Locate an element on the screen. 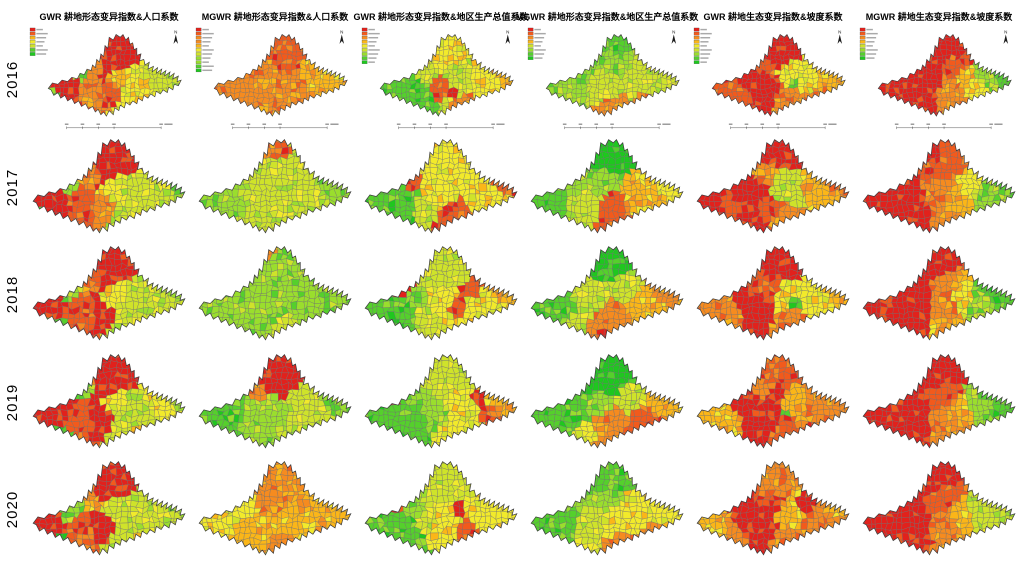  map-2020-col1 is located at coordinates (109, 510).